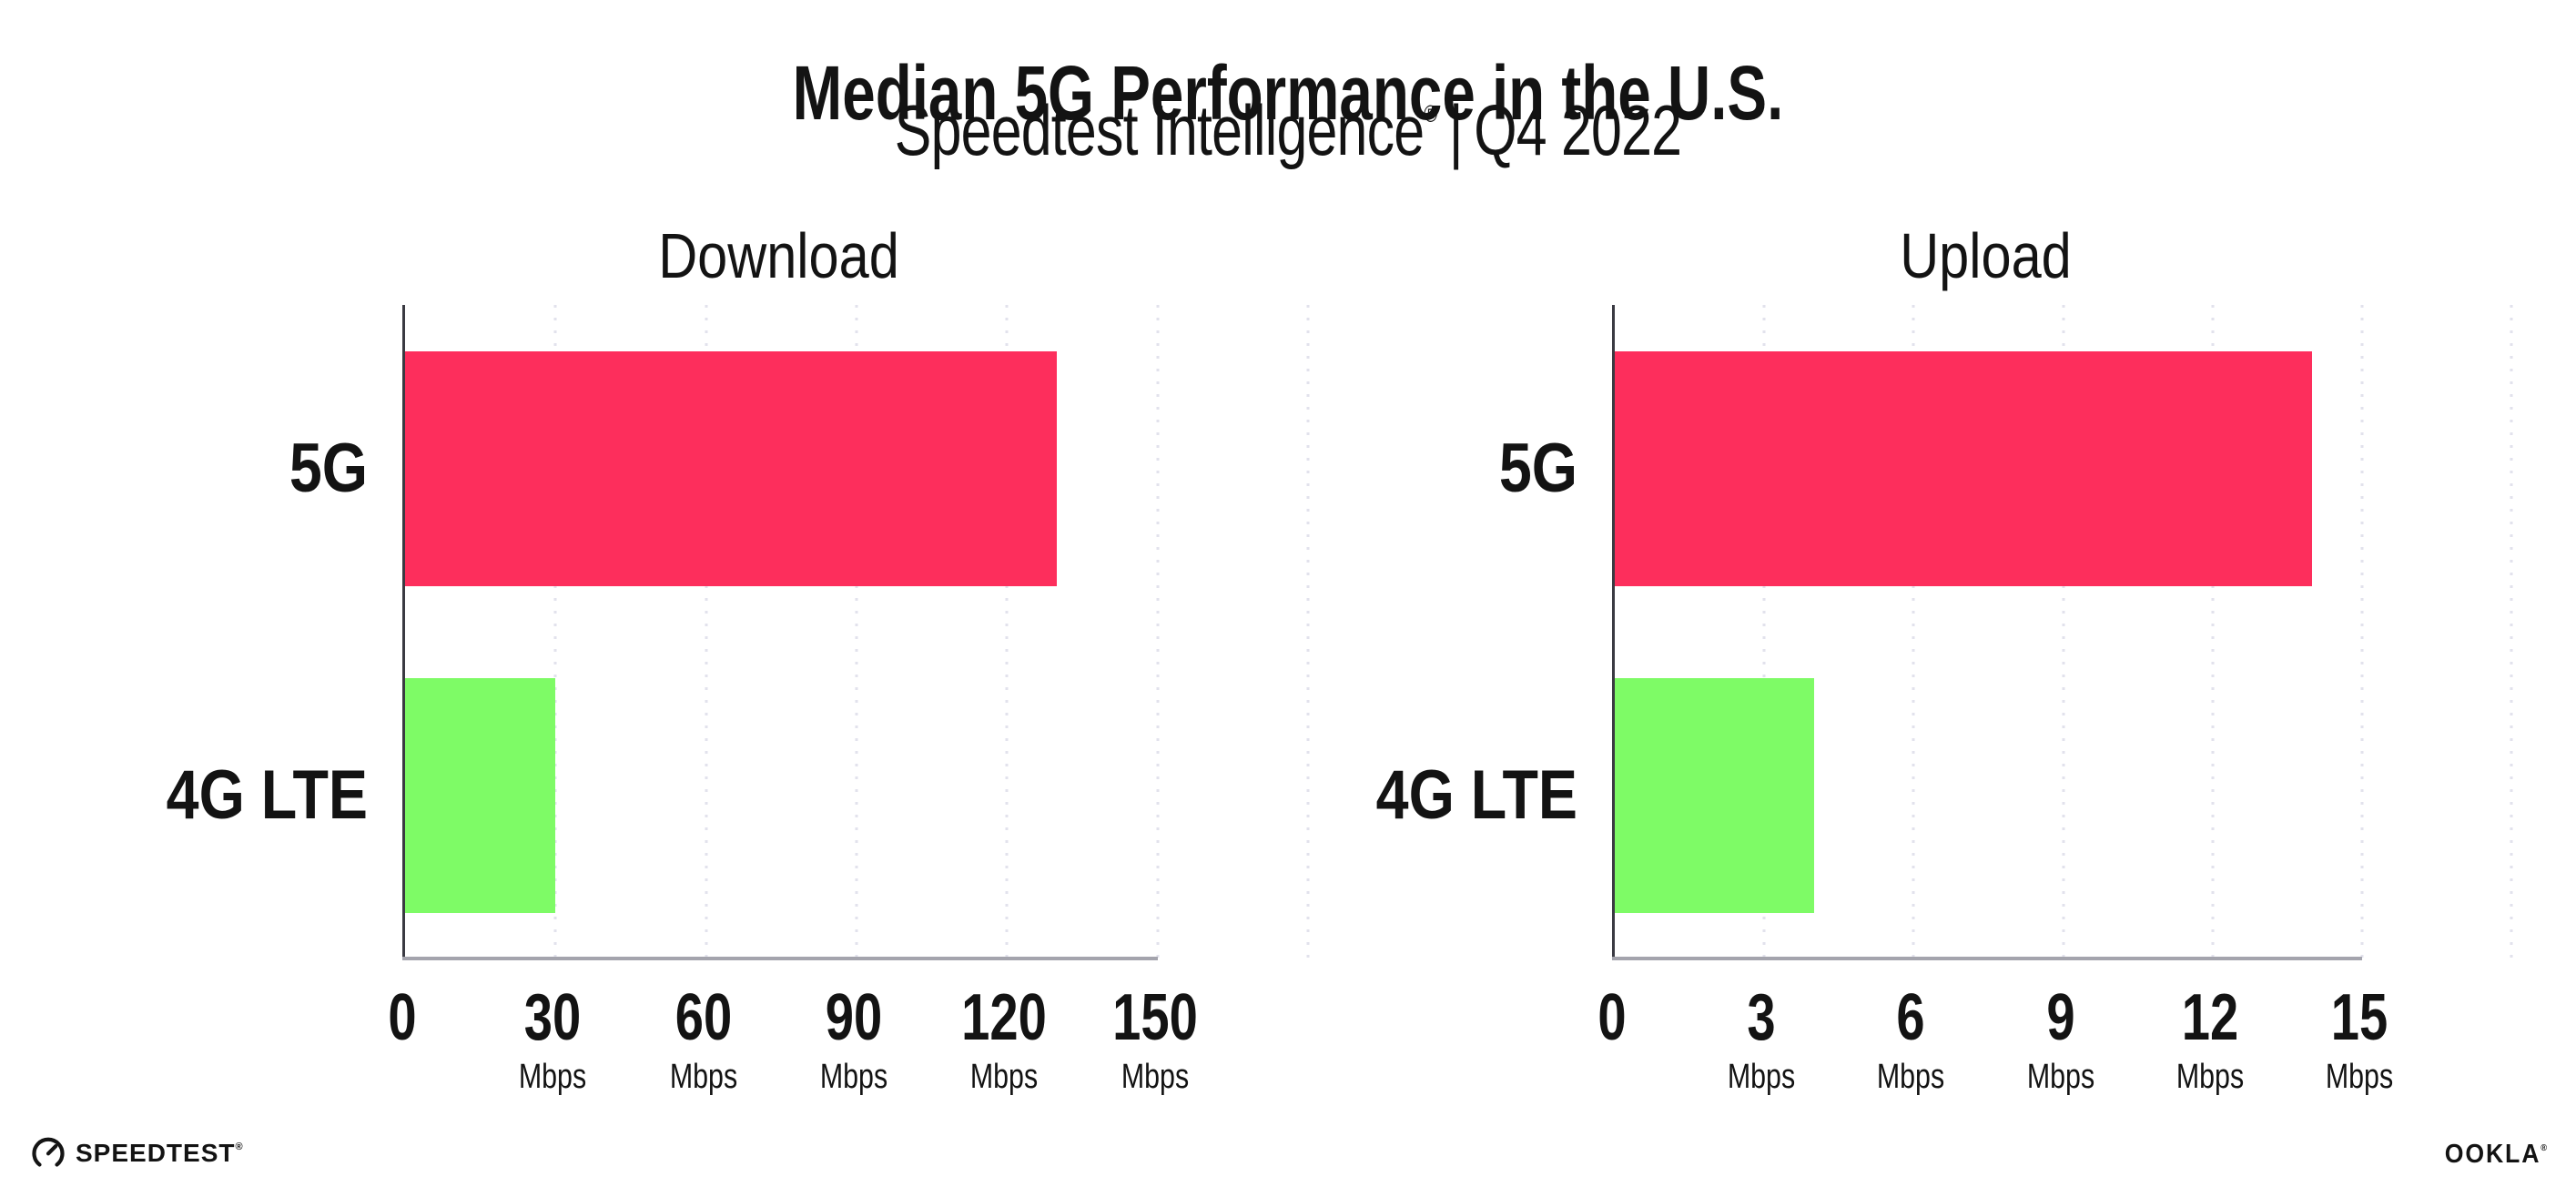 The height and width of the screenshot is (1197, 2576). I want to click on page-title: Median 5G Performance in the U.S., so click(1288, 93).